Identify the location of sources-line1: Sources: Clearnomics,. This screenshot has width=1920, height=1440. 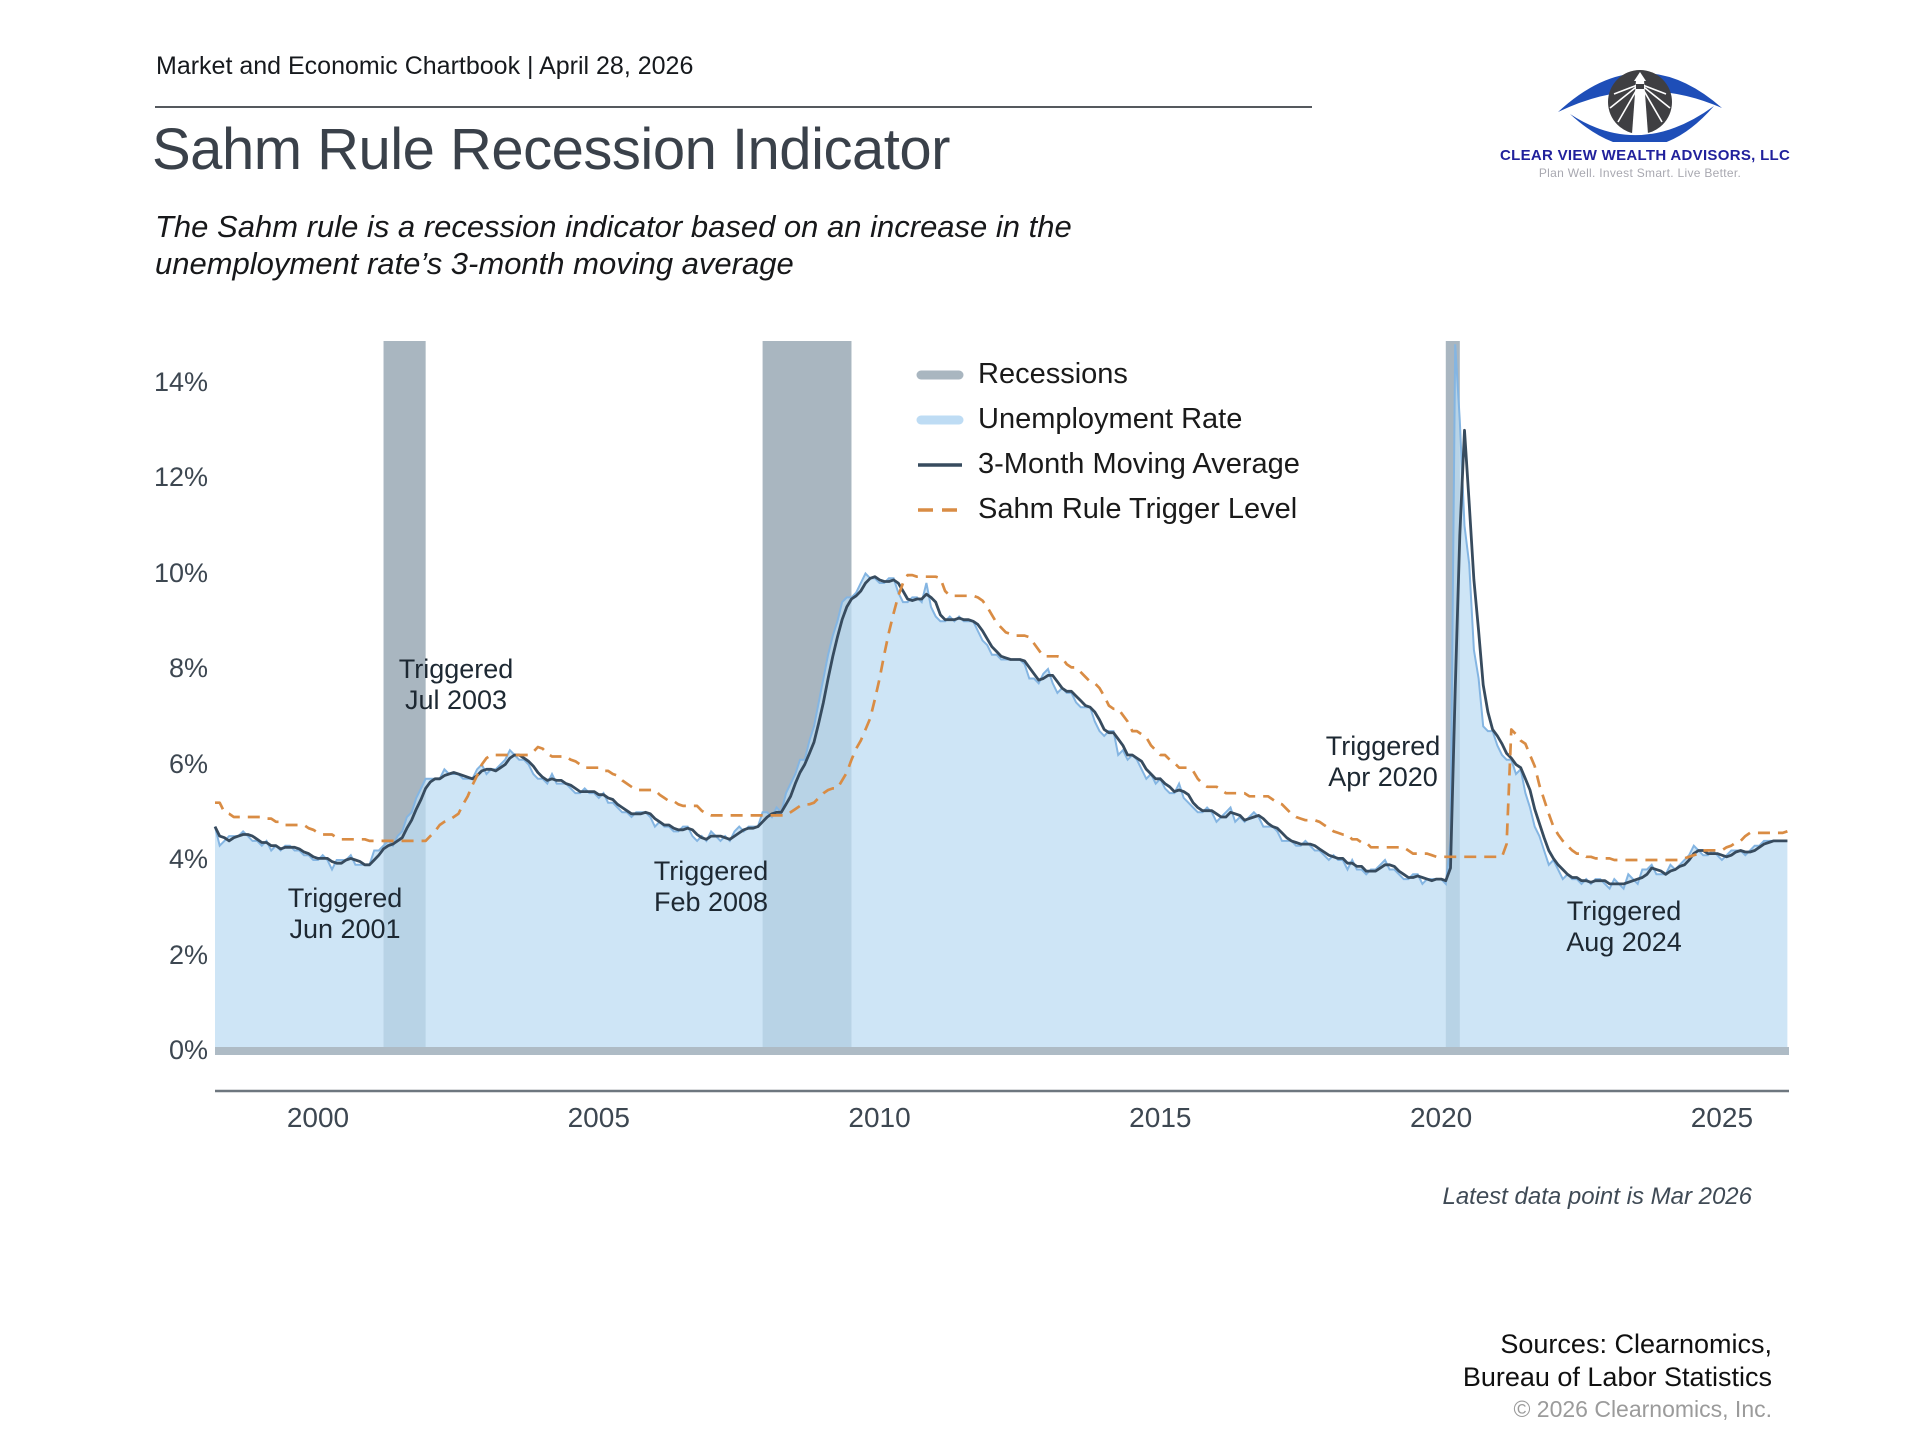
(1636, 1344).